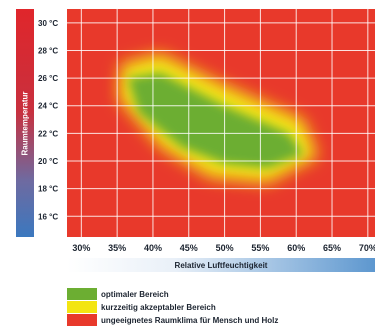  What do you see at coordinates (82, 320) in the screenshot?
I see `legend-swatch-red` at bounding box center [82, 320].